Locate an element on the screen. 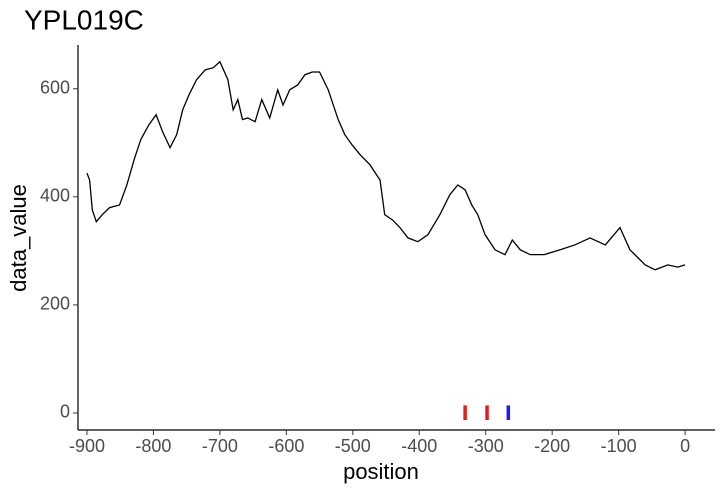  x-tick-label: -100 is located at coordinates (619, 446).